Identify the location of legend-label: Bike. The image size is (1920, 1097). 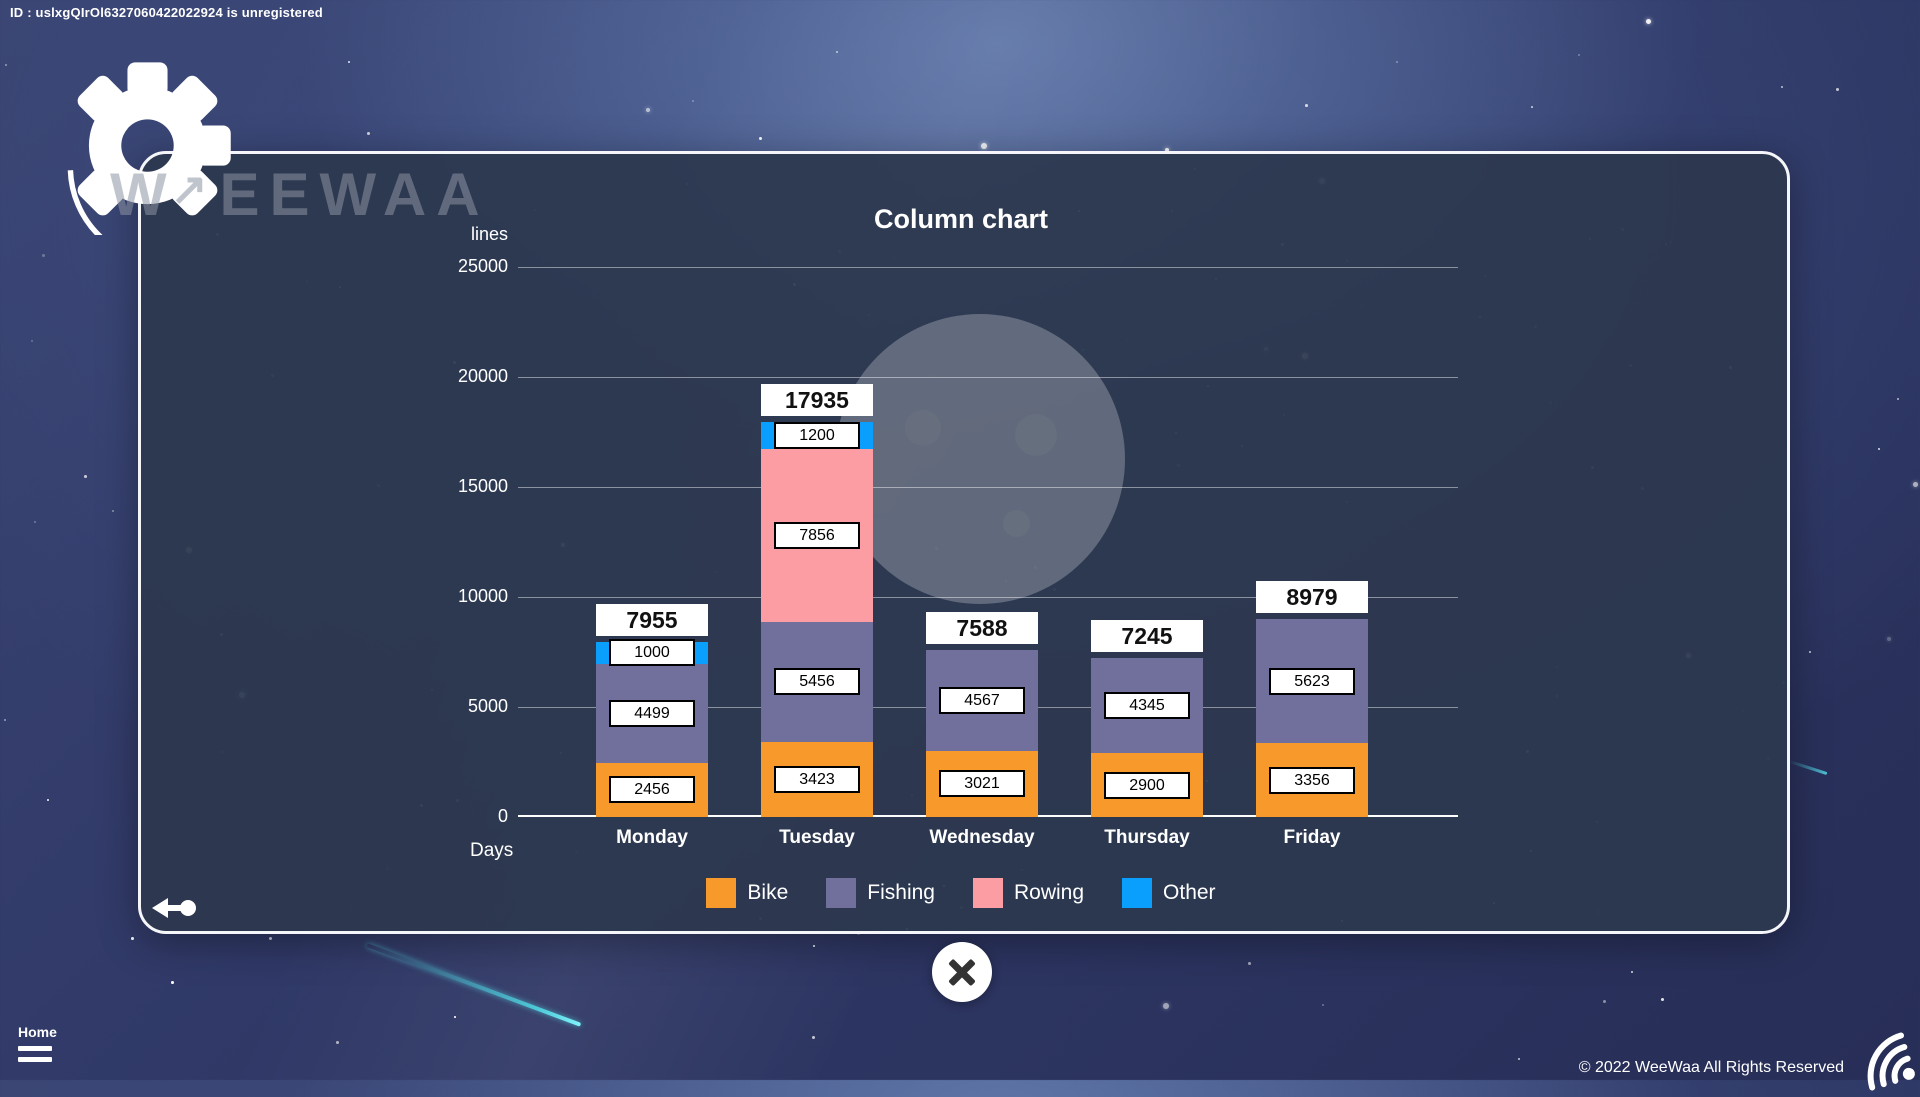
(768, 892).